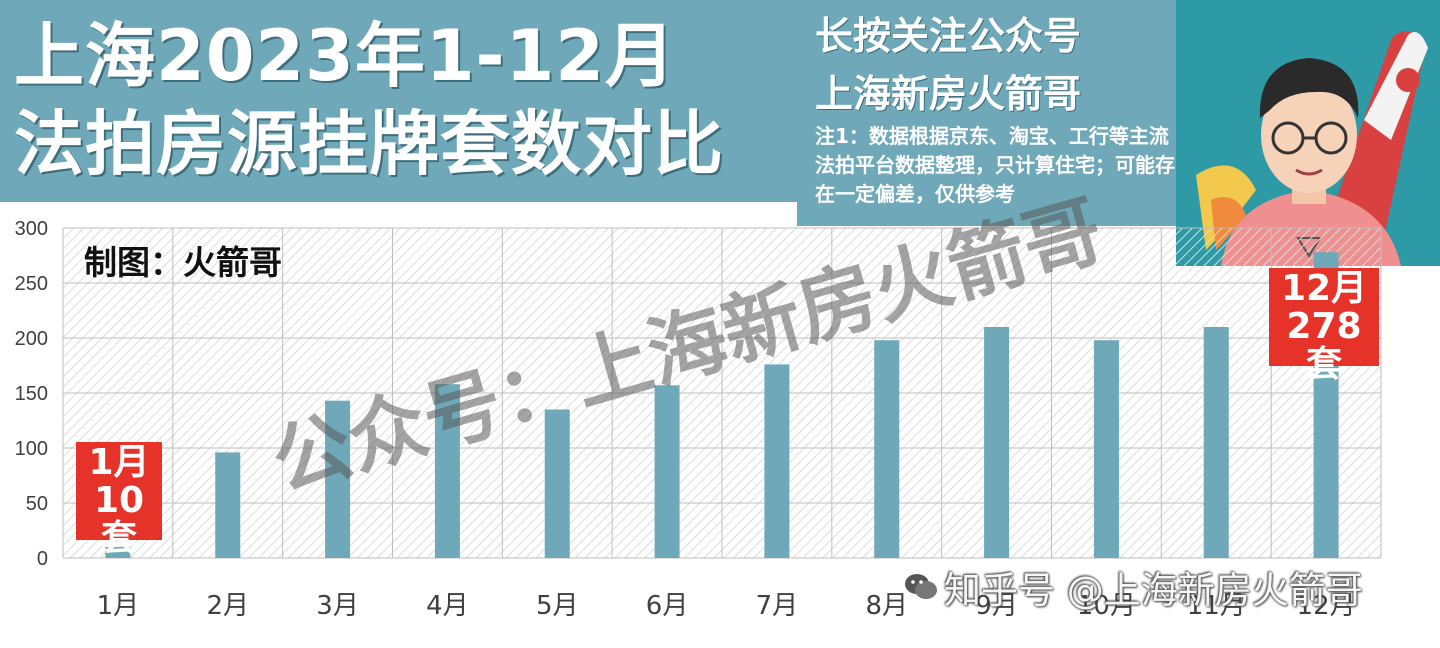 This screenshot has height=648, width=1440. I want to click on y-tick-label: 300, so click(31, 229).